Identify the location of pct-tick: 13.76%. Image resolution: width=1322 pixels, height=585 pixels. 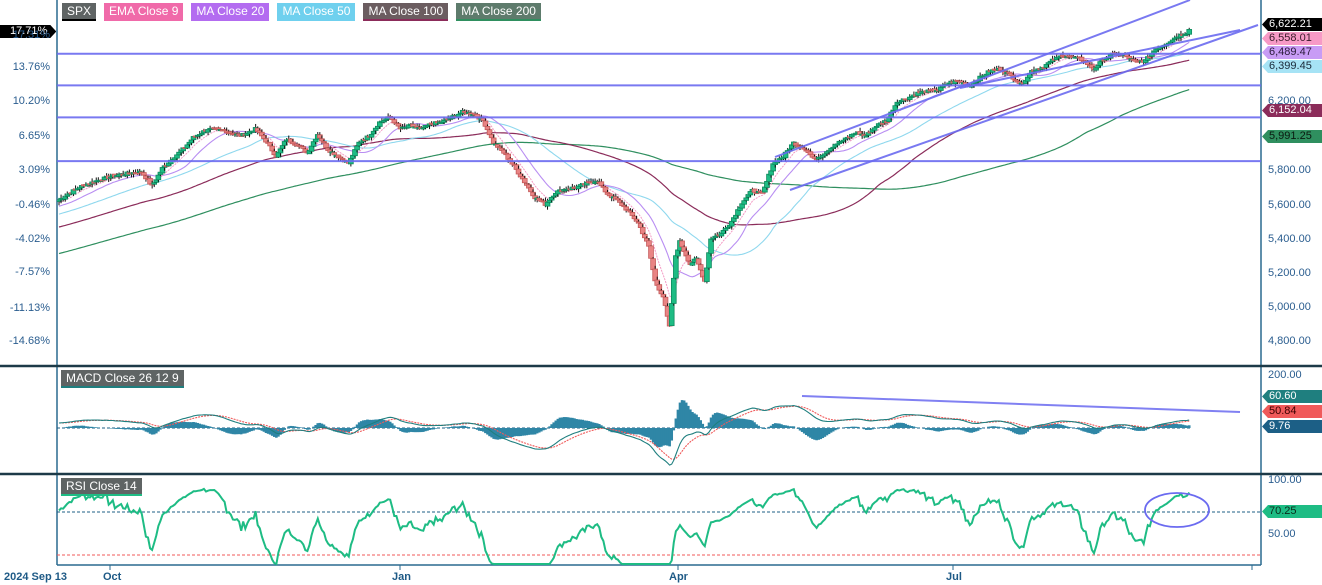
(31, 67).